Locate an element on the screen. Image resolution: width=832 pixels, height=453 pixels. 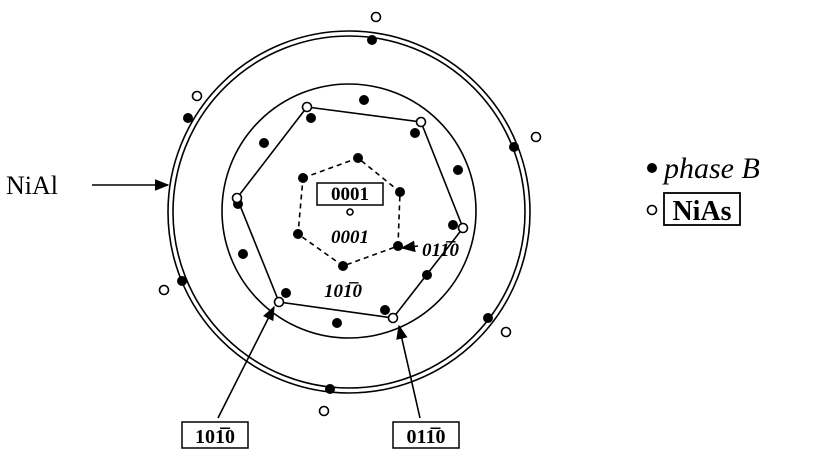
right-italic-label: 011̅0 is located at coordinates (440, 250).